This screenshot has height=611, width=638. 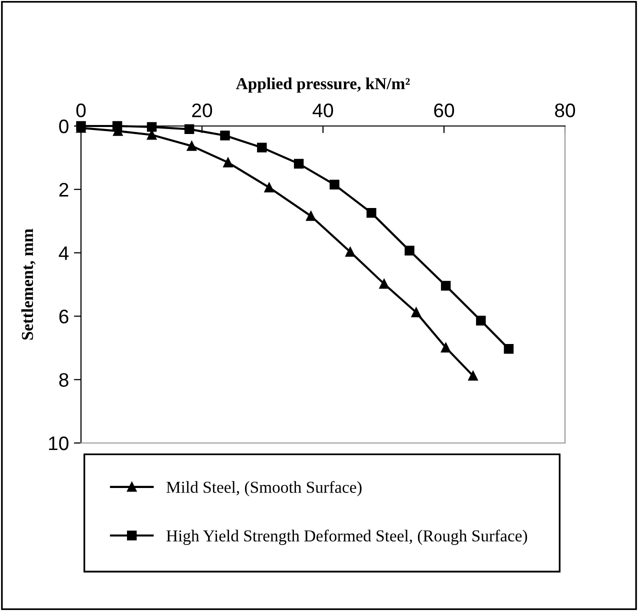 I want to click on legend-label: High Yield Strength Deformed Steel, (Rough Surface), so click(x=347, y=537).